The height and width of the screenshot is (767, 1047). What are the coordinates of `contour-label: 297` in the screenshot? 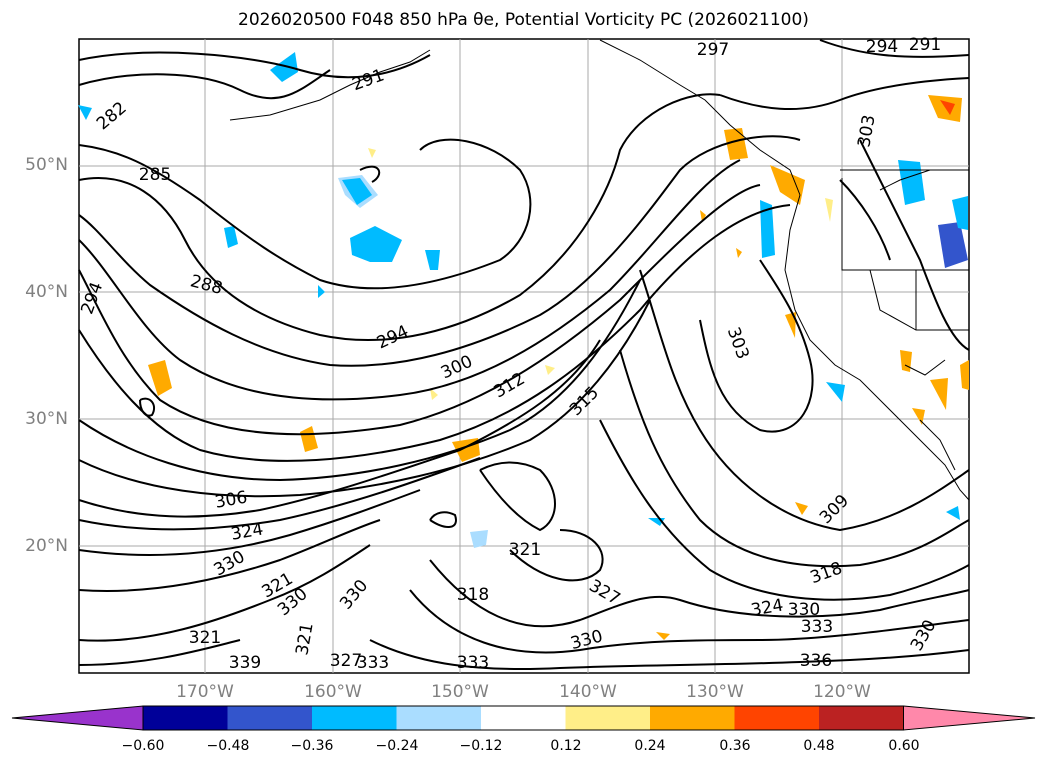 It's located at (713, 50).